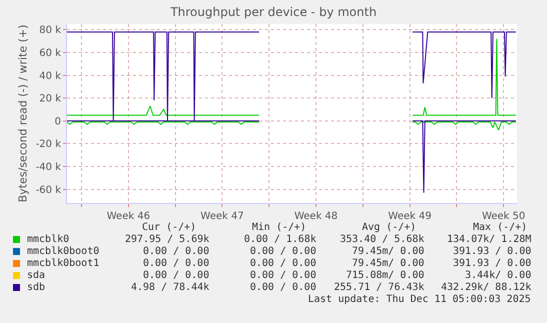  What do you see at coordinates (57, 122) in the screenshot?
I see `y-tick-label: 0` at bounding box center [57, 122].